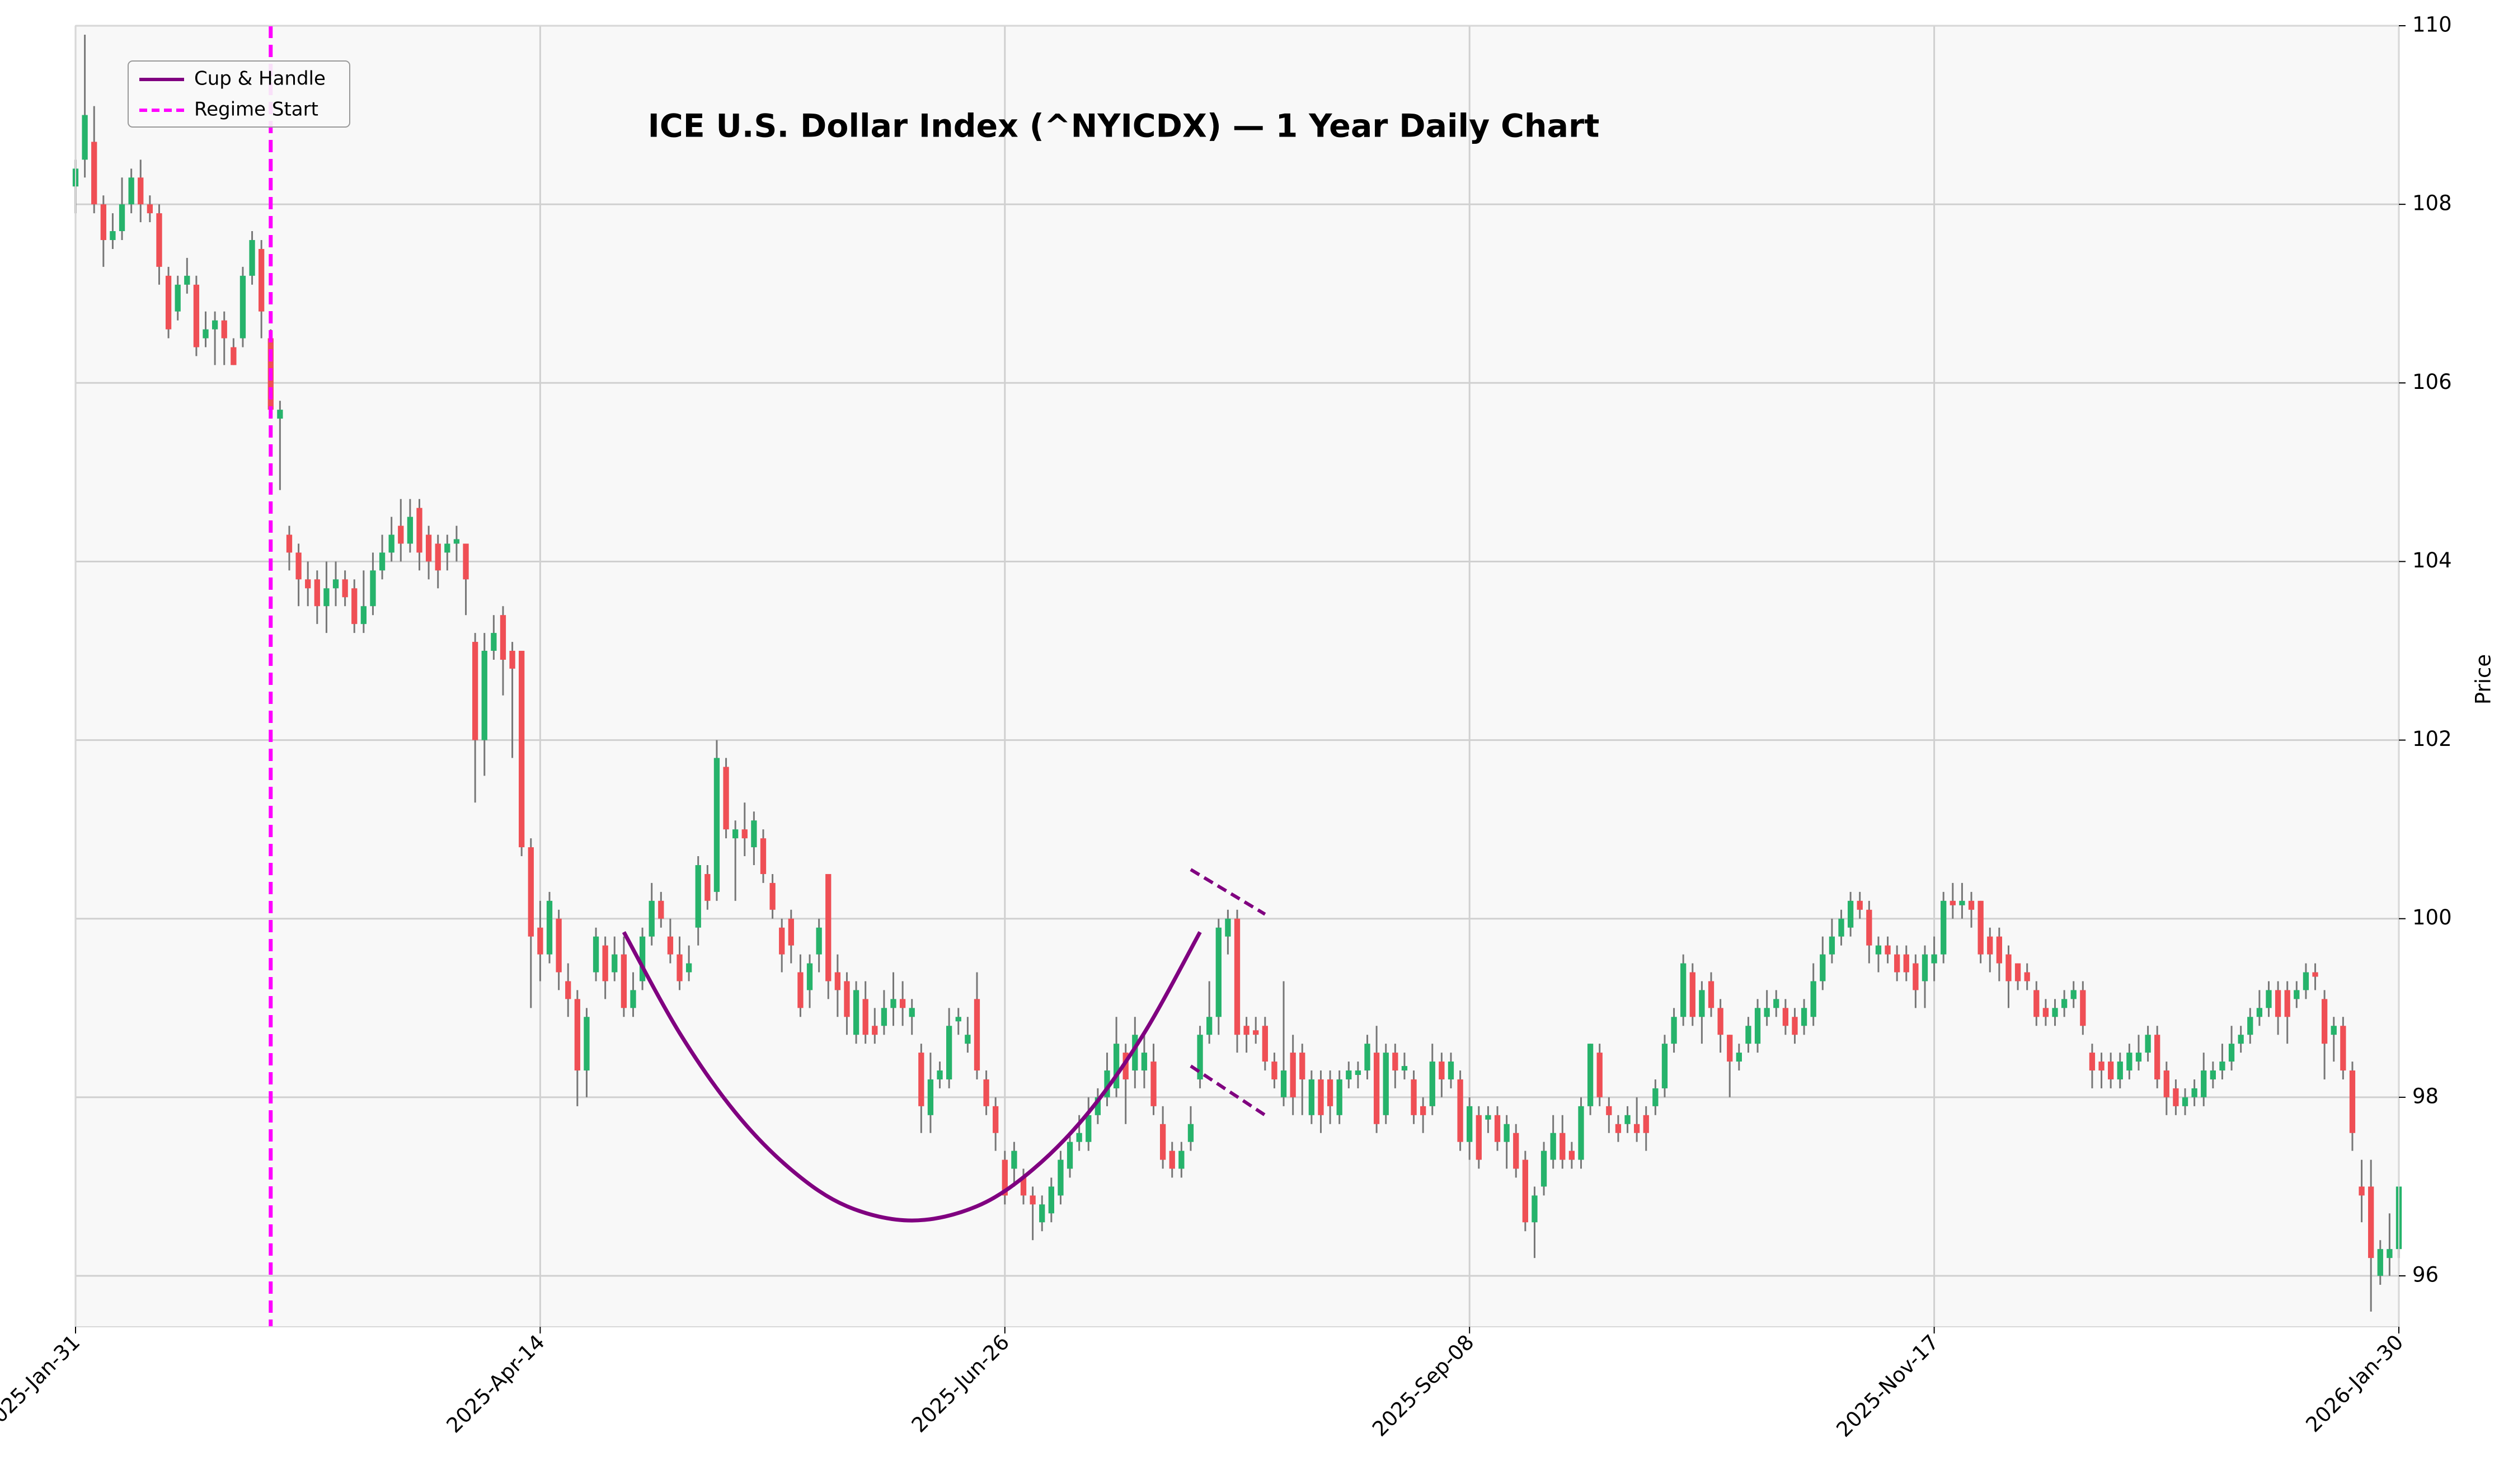  I want to click on x-tick-label: 2025-Sep-08, so click(1423, 1385).